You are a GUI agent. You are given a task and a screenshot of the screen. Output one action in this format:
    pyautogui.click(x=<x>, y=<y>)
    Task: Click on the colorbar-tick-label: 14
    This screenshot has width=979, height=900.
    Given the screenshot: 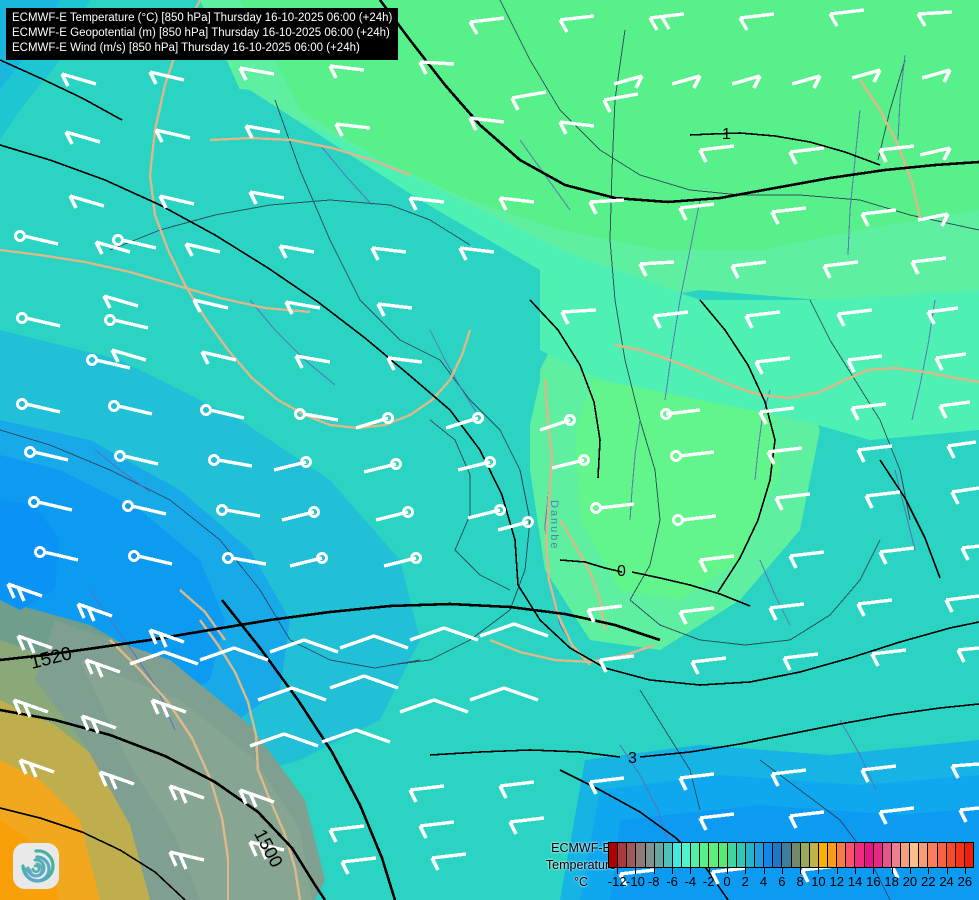 What is the action you would take?
    pyautogui.click(x=855, y=881)
    